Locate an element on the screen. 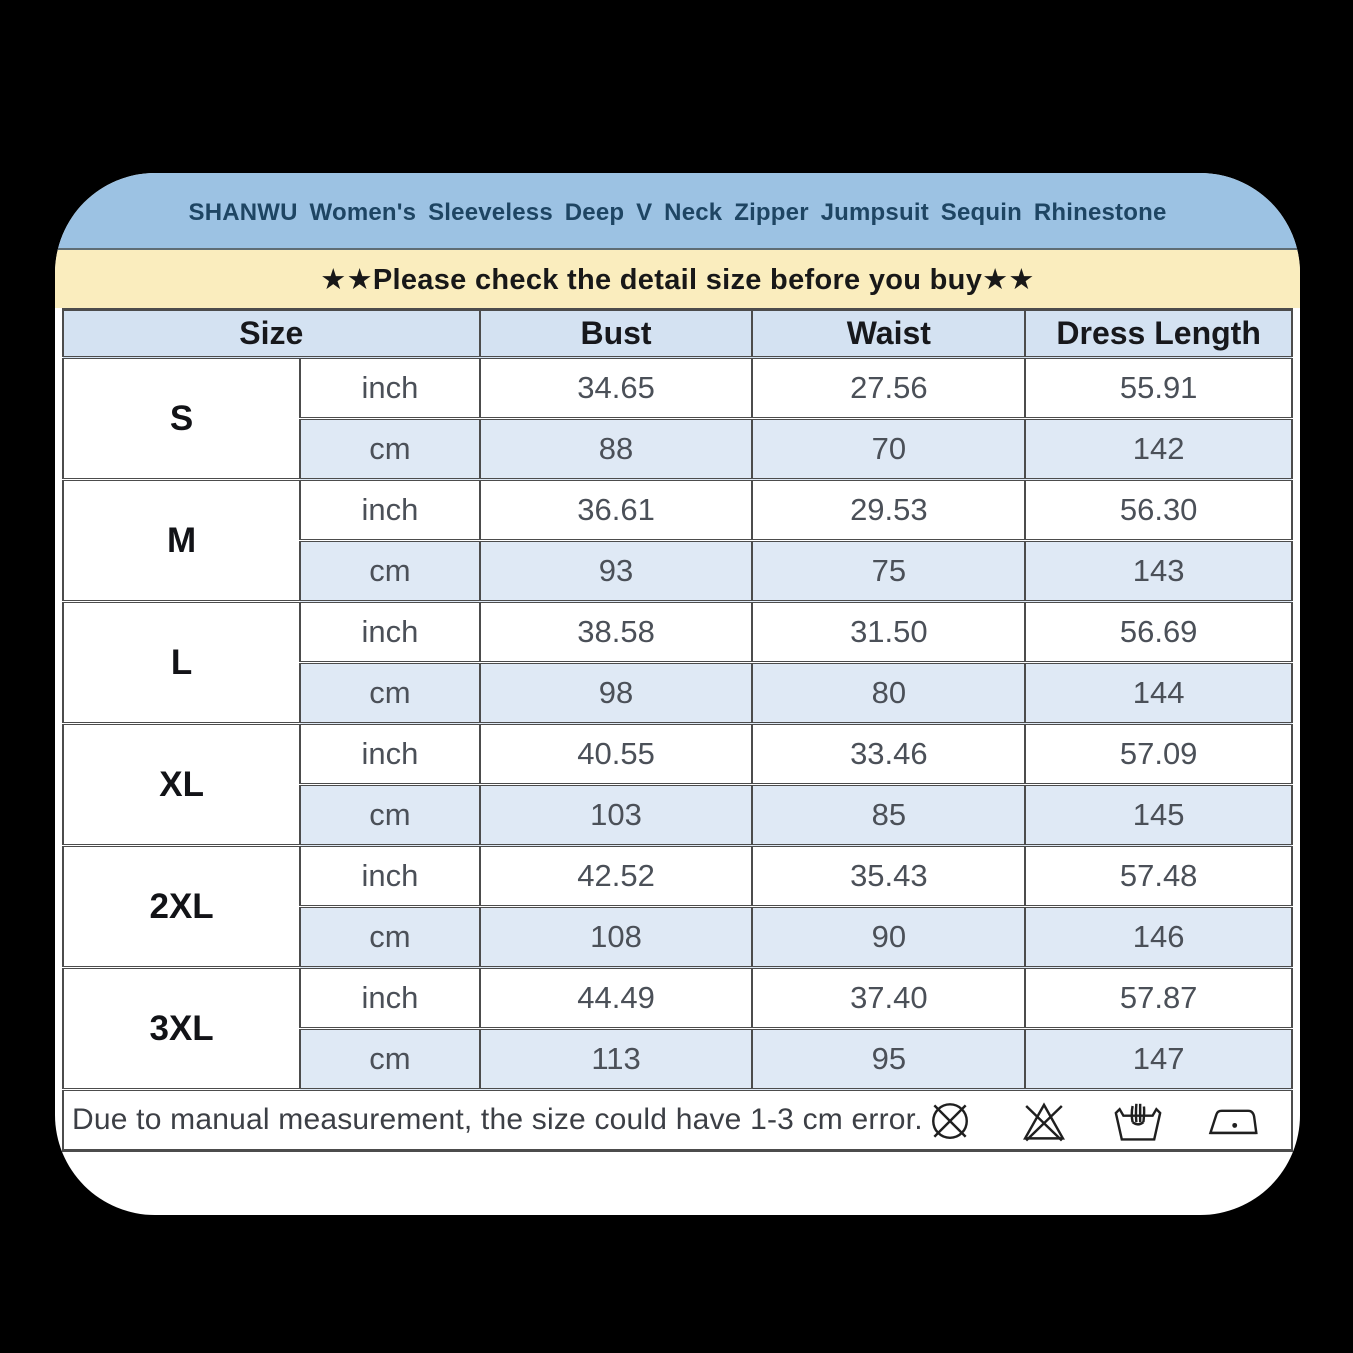 Image resolution: width=1353 pixels, height=1353 pixels. dress-length-value: 56.30 is located at coordinates (1158, 510).